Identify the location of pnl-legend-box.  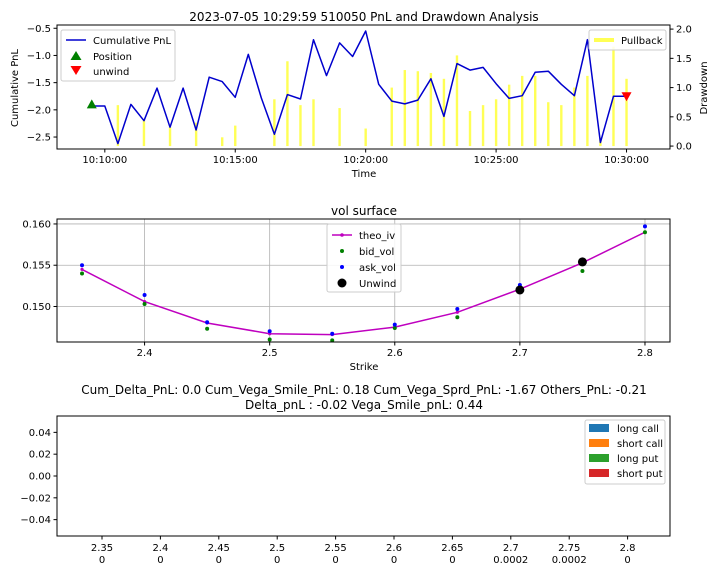
(118, 55).